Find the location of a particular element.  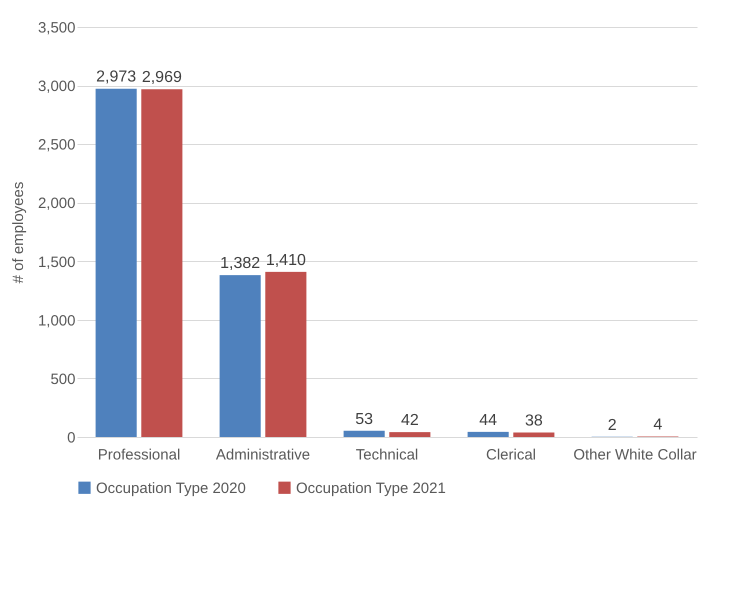

data-label: 53 is located at coordinates (364, 419).